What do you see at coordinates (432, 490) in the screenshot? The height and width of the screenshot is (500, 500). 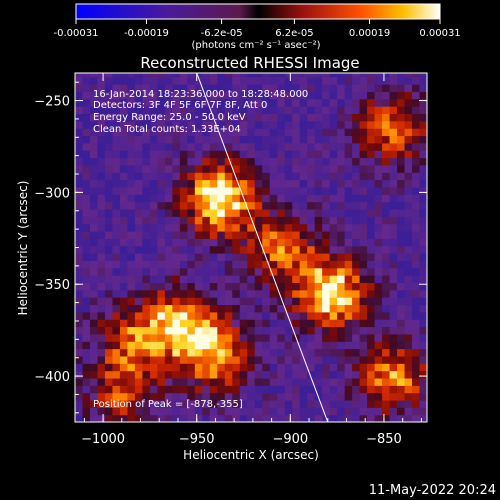 I see `date-stamp: 11-May-2022 20:24` at bounding box center [432, 490].